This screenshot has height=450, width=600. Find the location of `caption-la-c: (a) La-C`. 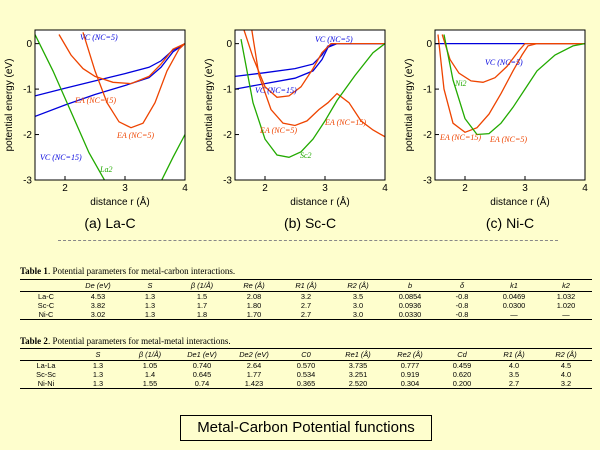

caption-la-c: (a) La-C is located at coordinates (110, 223).